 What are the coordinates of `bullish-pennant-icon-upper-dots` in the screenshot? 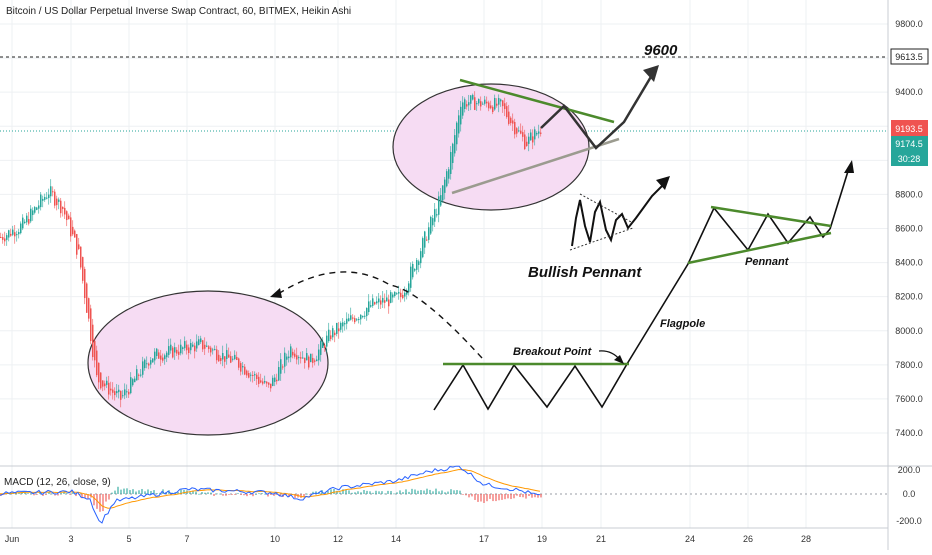 It's located at (606, 208).